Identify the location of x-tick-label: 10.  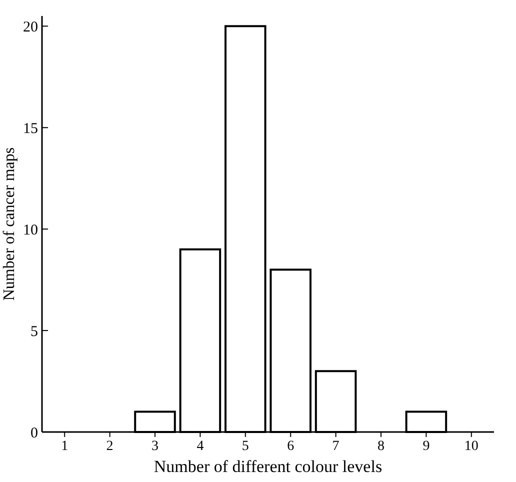
(471, 446).